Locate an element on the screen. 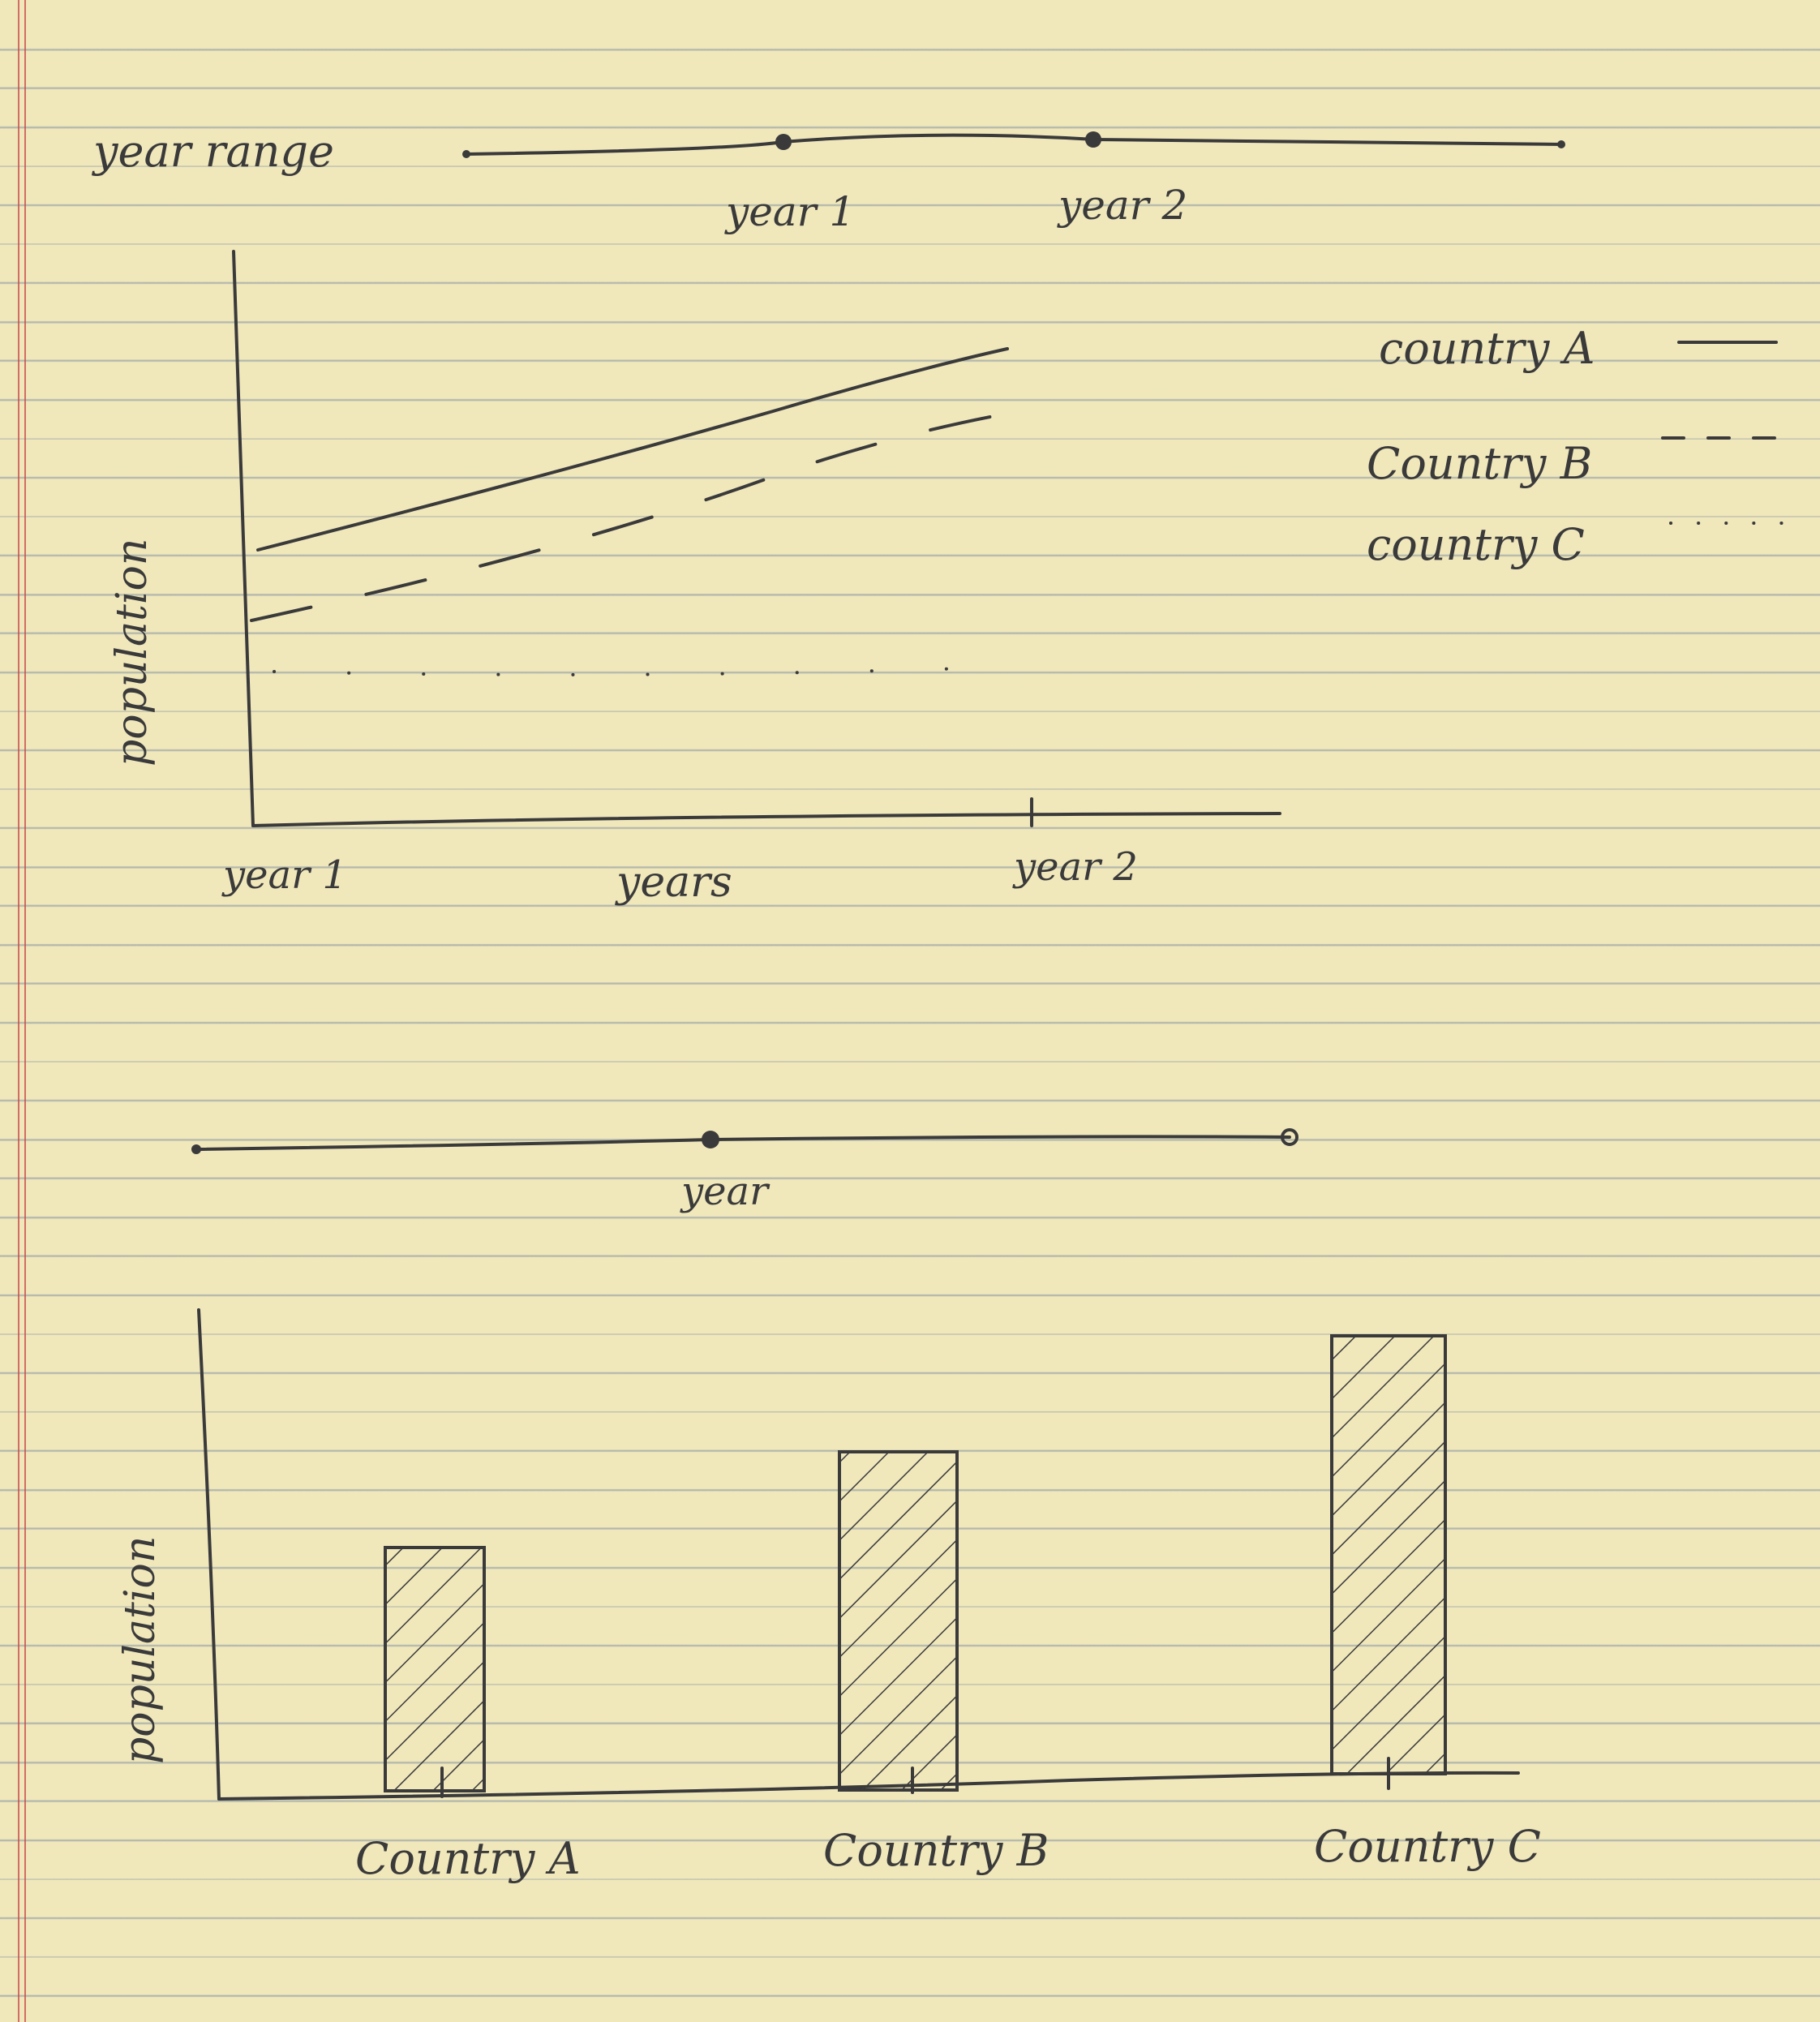 This screenshot has width=1820, height=2022. bar-country-c is located at coordinates (1388, 1555).